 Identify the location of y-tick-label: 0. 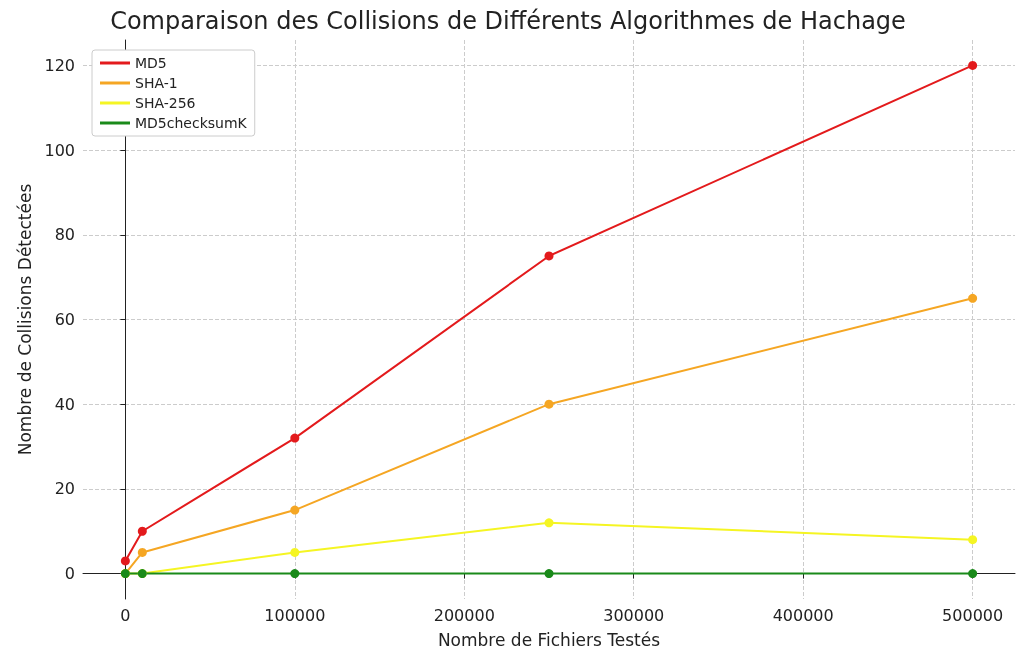
(69, 574).